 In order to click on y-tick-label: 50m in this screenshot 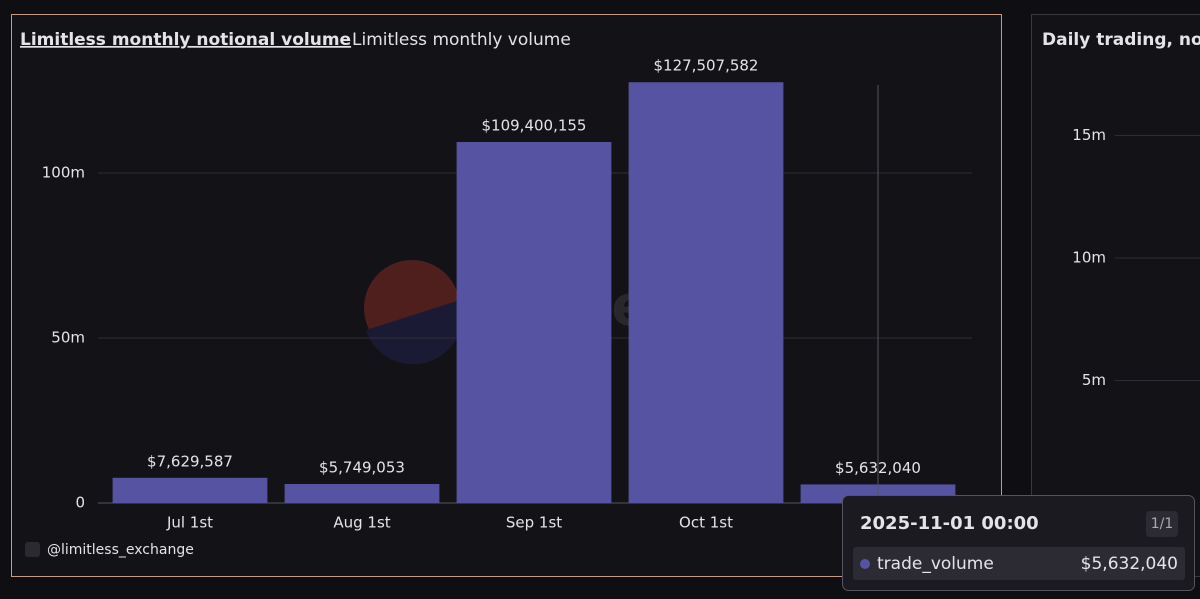, I will do `click(68, 338)`.